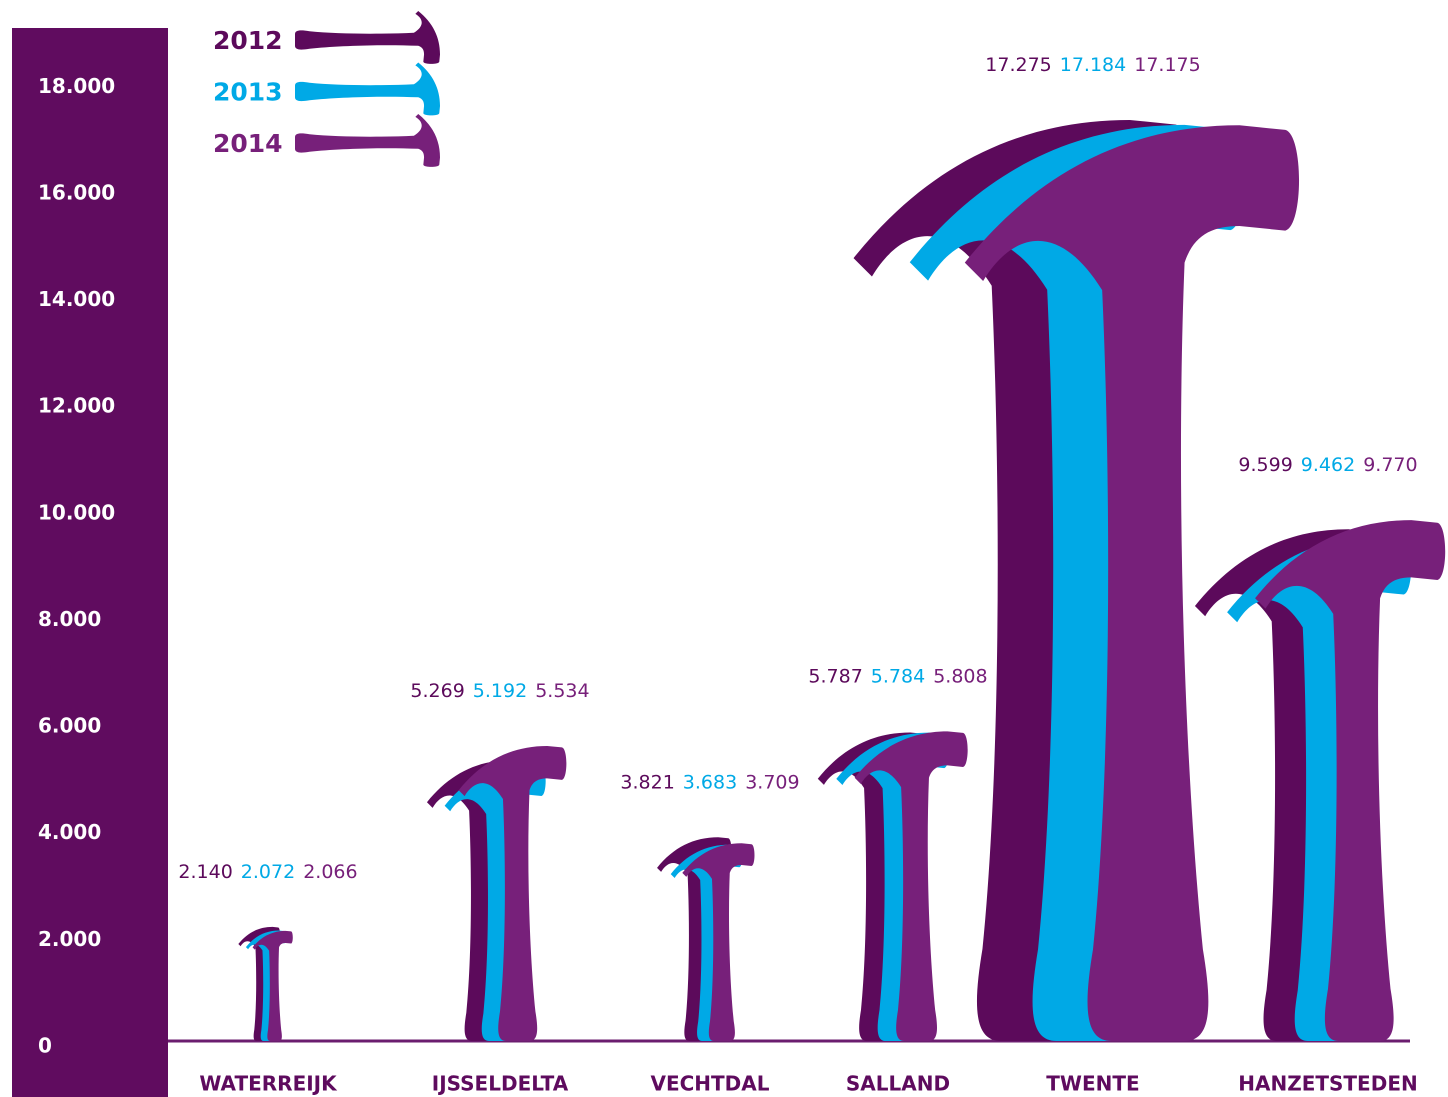 This screenshot has width=1448, height=1097. Describe the element at coordinates (1327, 1084) in the screenshot. I see `x-tick-label: HANZETSTEDEN` at that location.